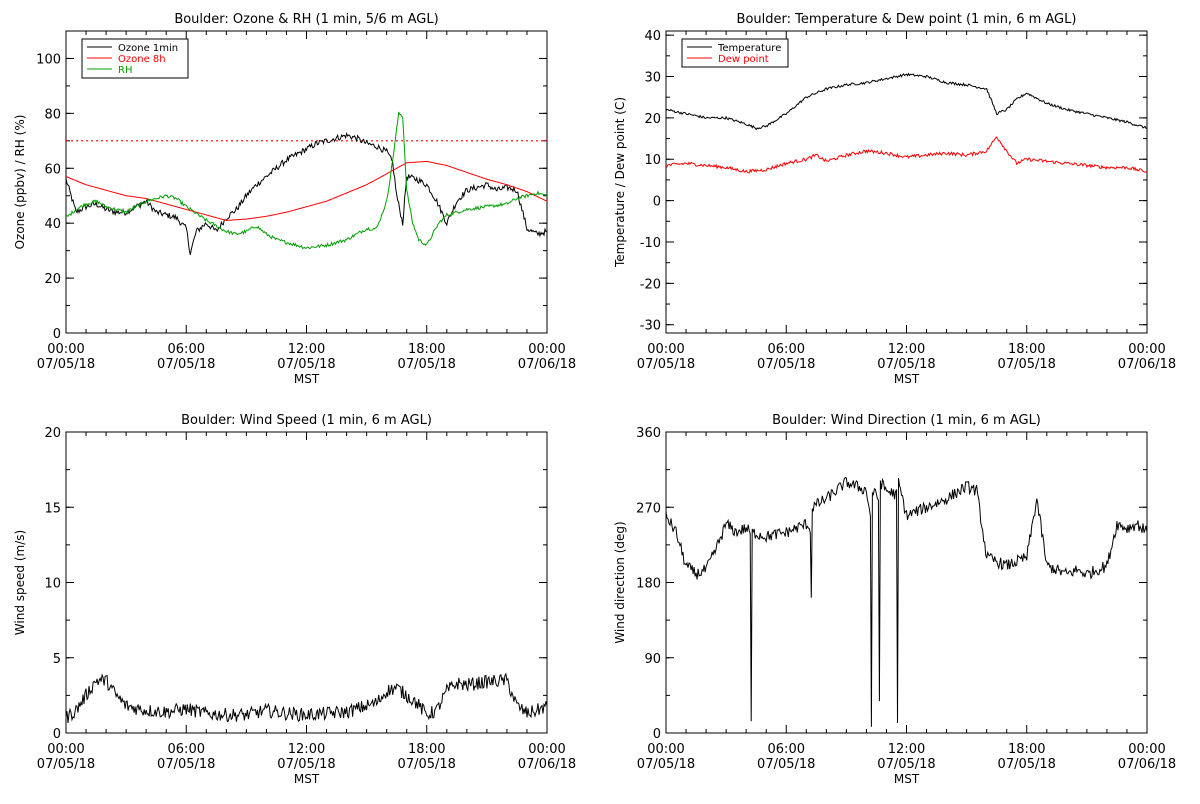 This screenshot has height=804, width=1200. What do you see at coordinates (620, 582) in the screenshot?
I see `y-axis-label: Wind direction (deg)` at bounding box center [620, 582].